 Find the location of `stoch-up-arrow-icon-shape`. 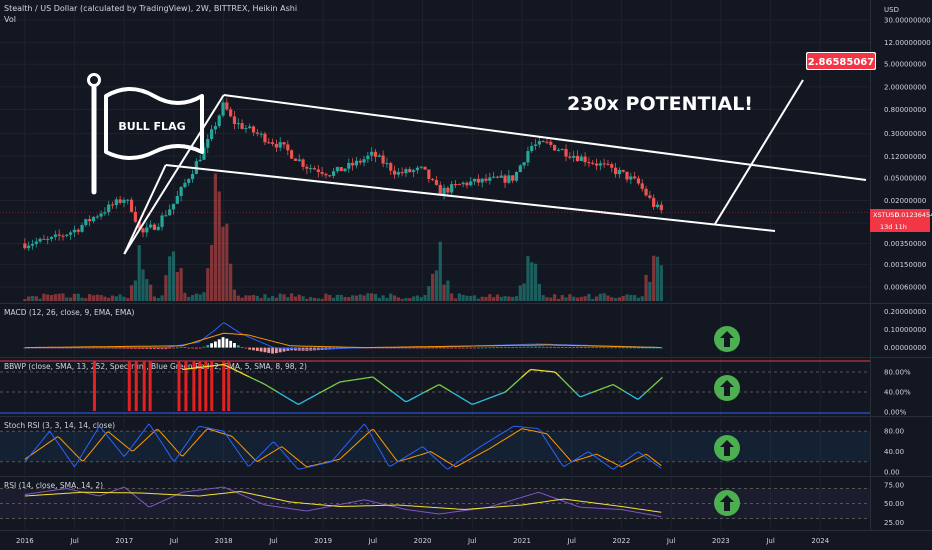

stoch-up-arrow-icon-shape is located at coordinates (727, 448).